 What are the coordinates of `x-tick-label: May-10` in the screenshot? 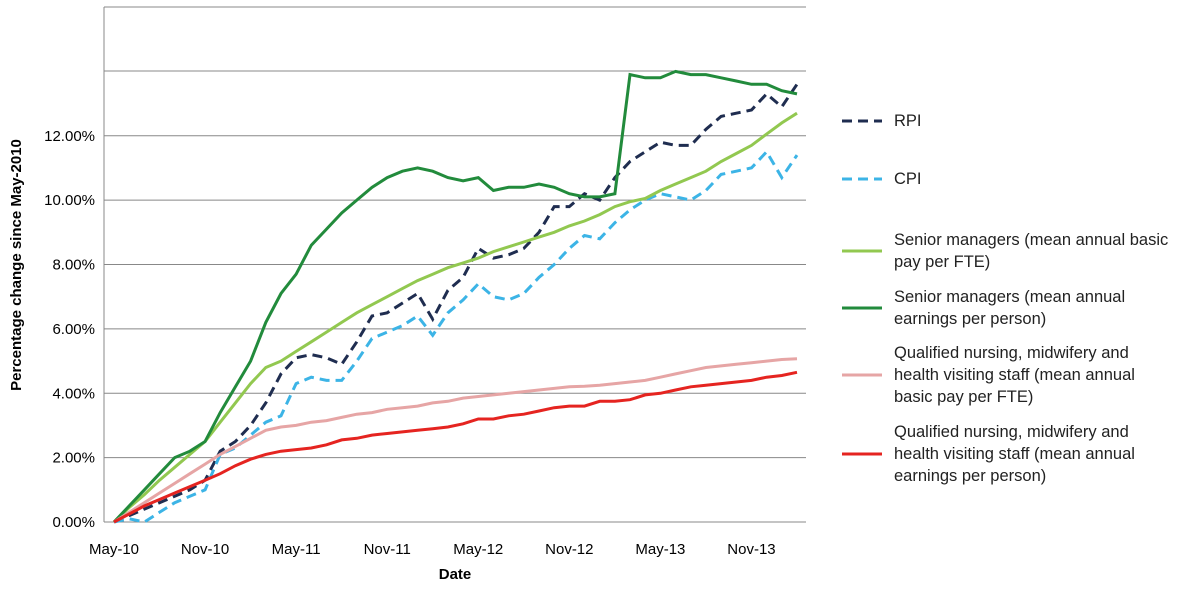 It's located at (114, 549).